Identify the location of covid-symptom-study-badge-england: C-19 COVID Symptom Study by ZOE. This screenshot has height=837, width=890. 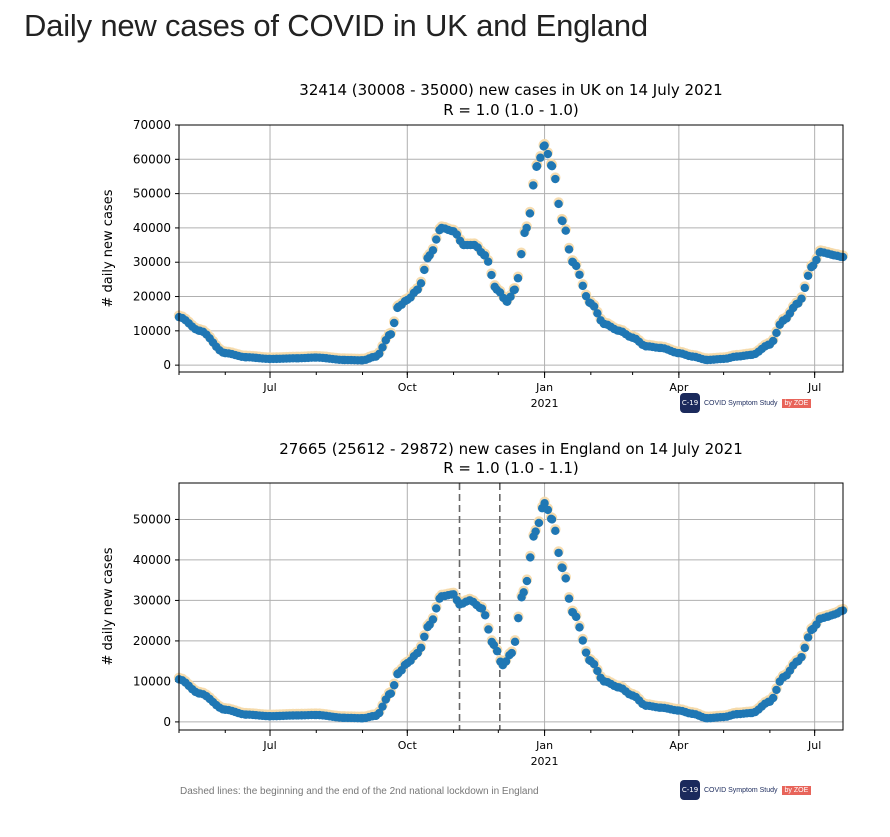
(746, 790).